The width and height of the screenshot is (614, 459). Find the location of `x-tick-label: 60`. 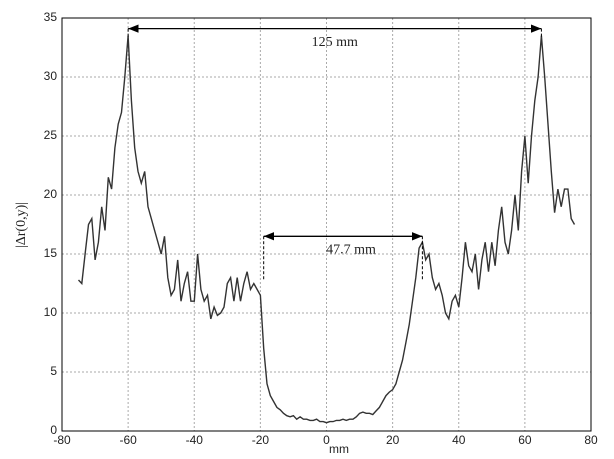

x-tick-label: 60 is located at coordinates (525, 440).